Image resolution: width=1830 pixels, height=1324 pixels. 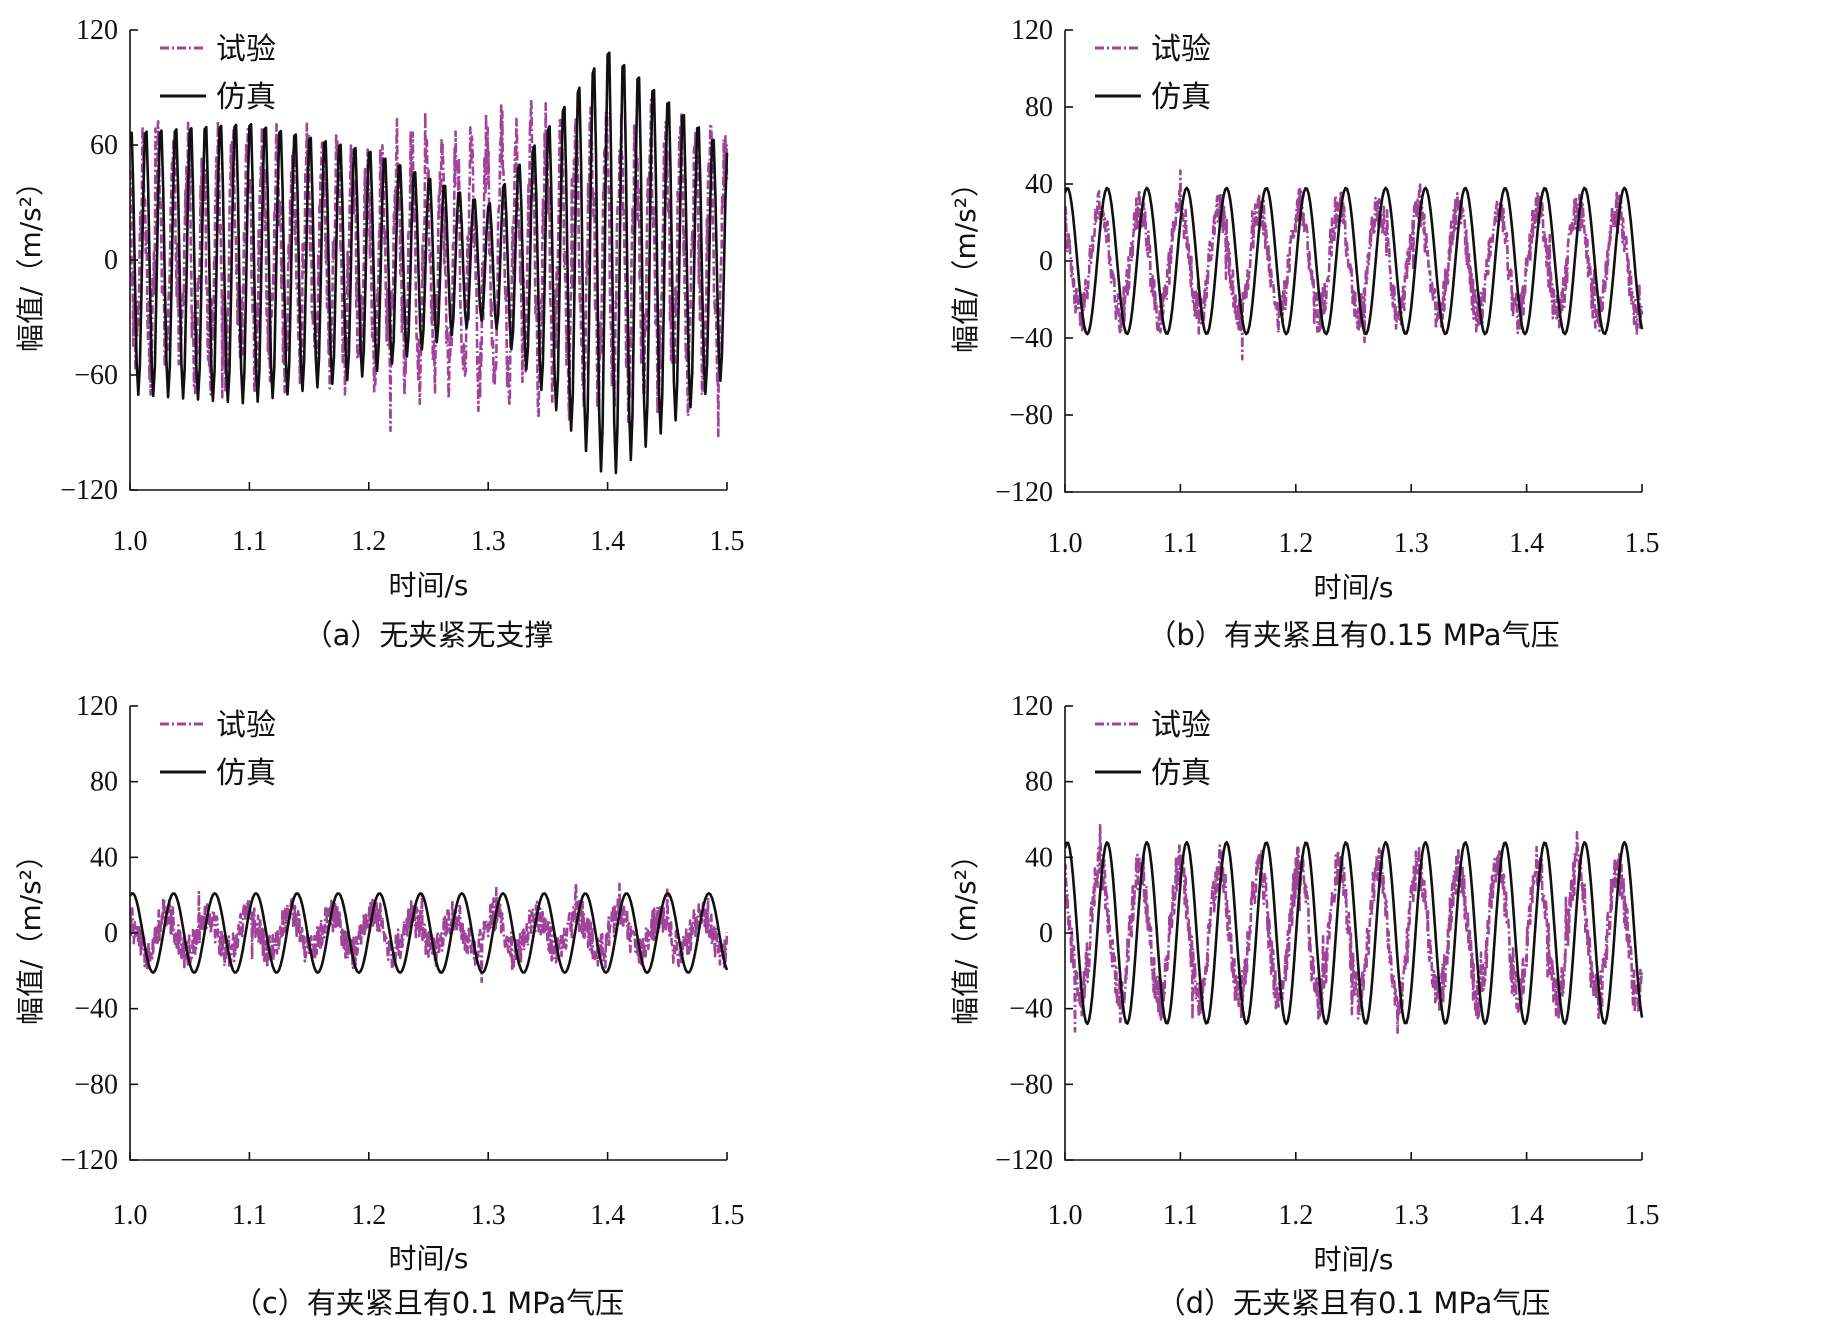 I want to click on y-tick-label: 60, so click(x=104, y=145).